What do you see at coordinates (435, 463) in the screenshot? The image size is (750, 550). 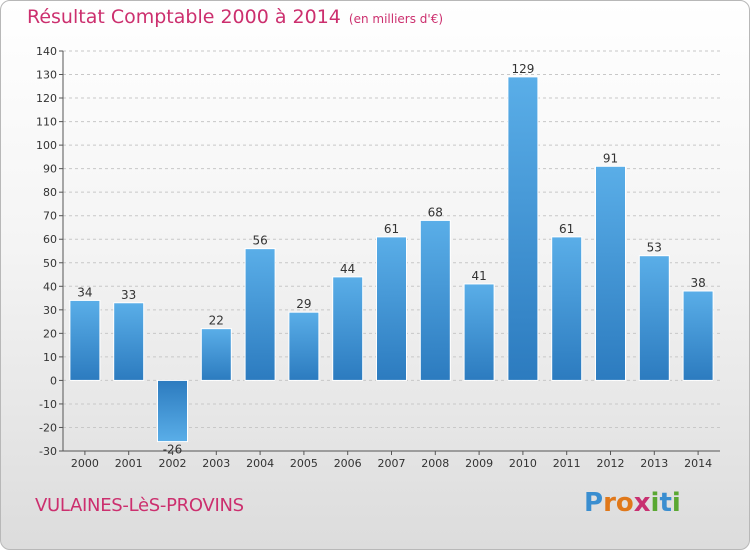 I see `x-tick-label: 2008` at bounding box center [435, 463].